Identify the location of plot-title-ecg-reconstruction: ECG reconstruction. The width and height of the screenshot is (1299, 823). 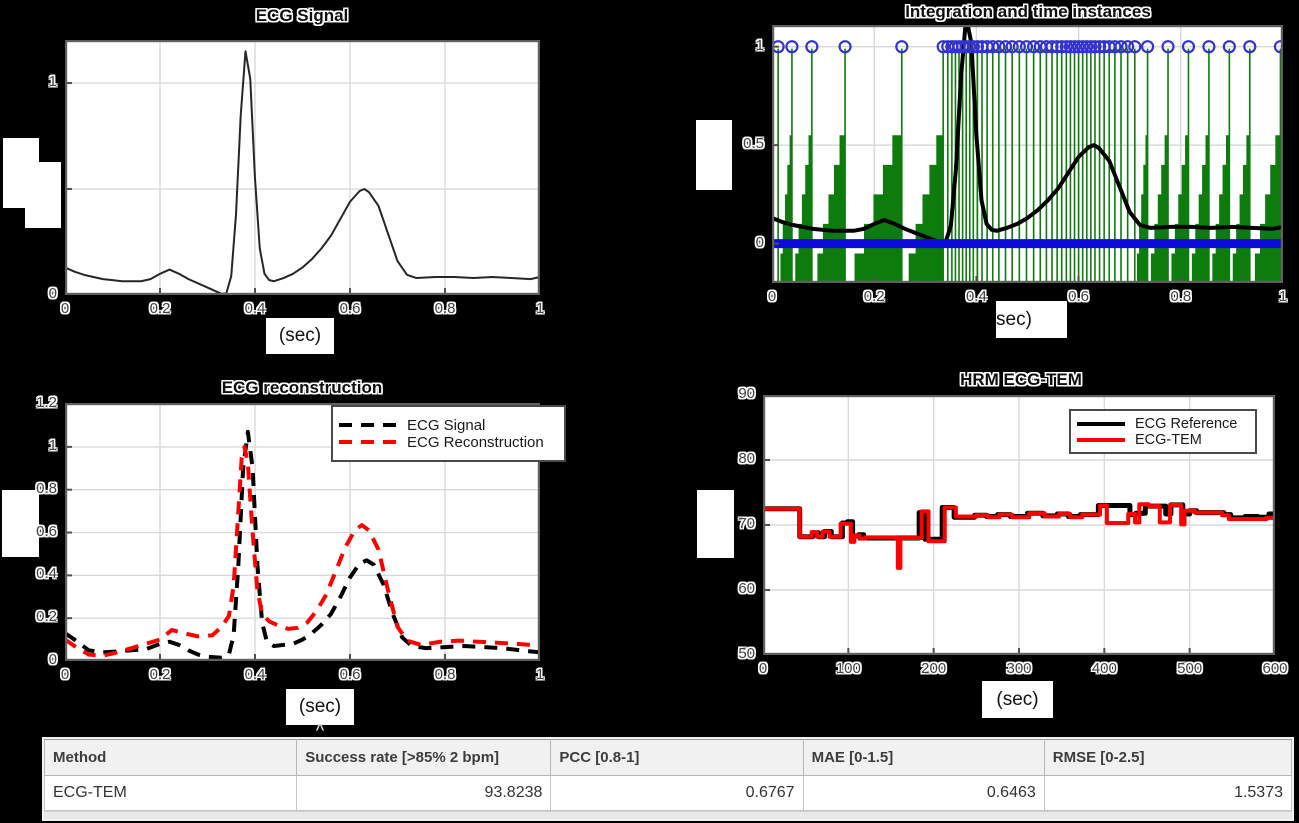
(302, 387).